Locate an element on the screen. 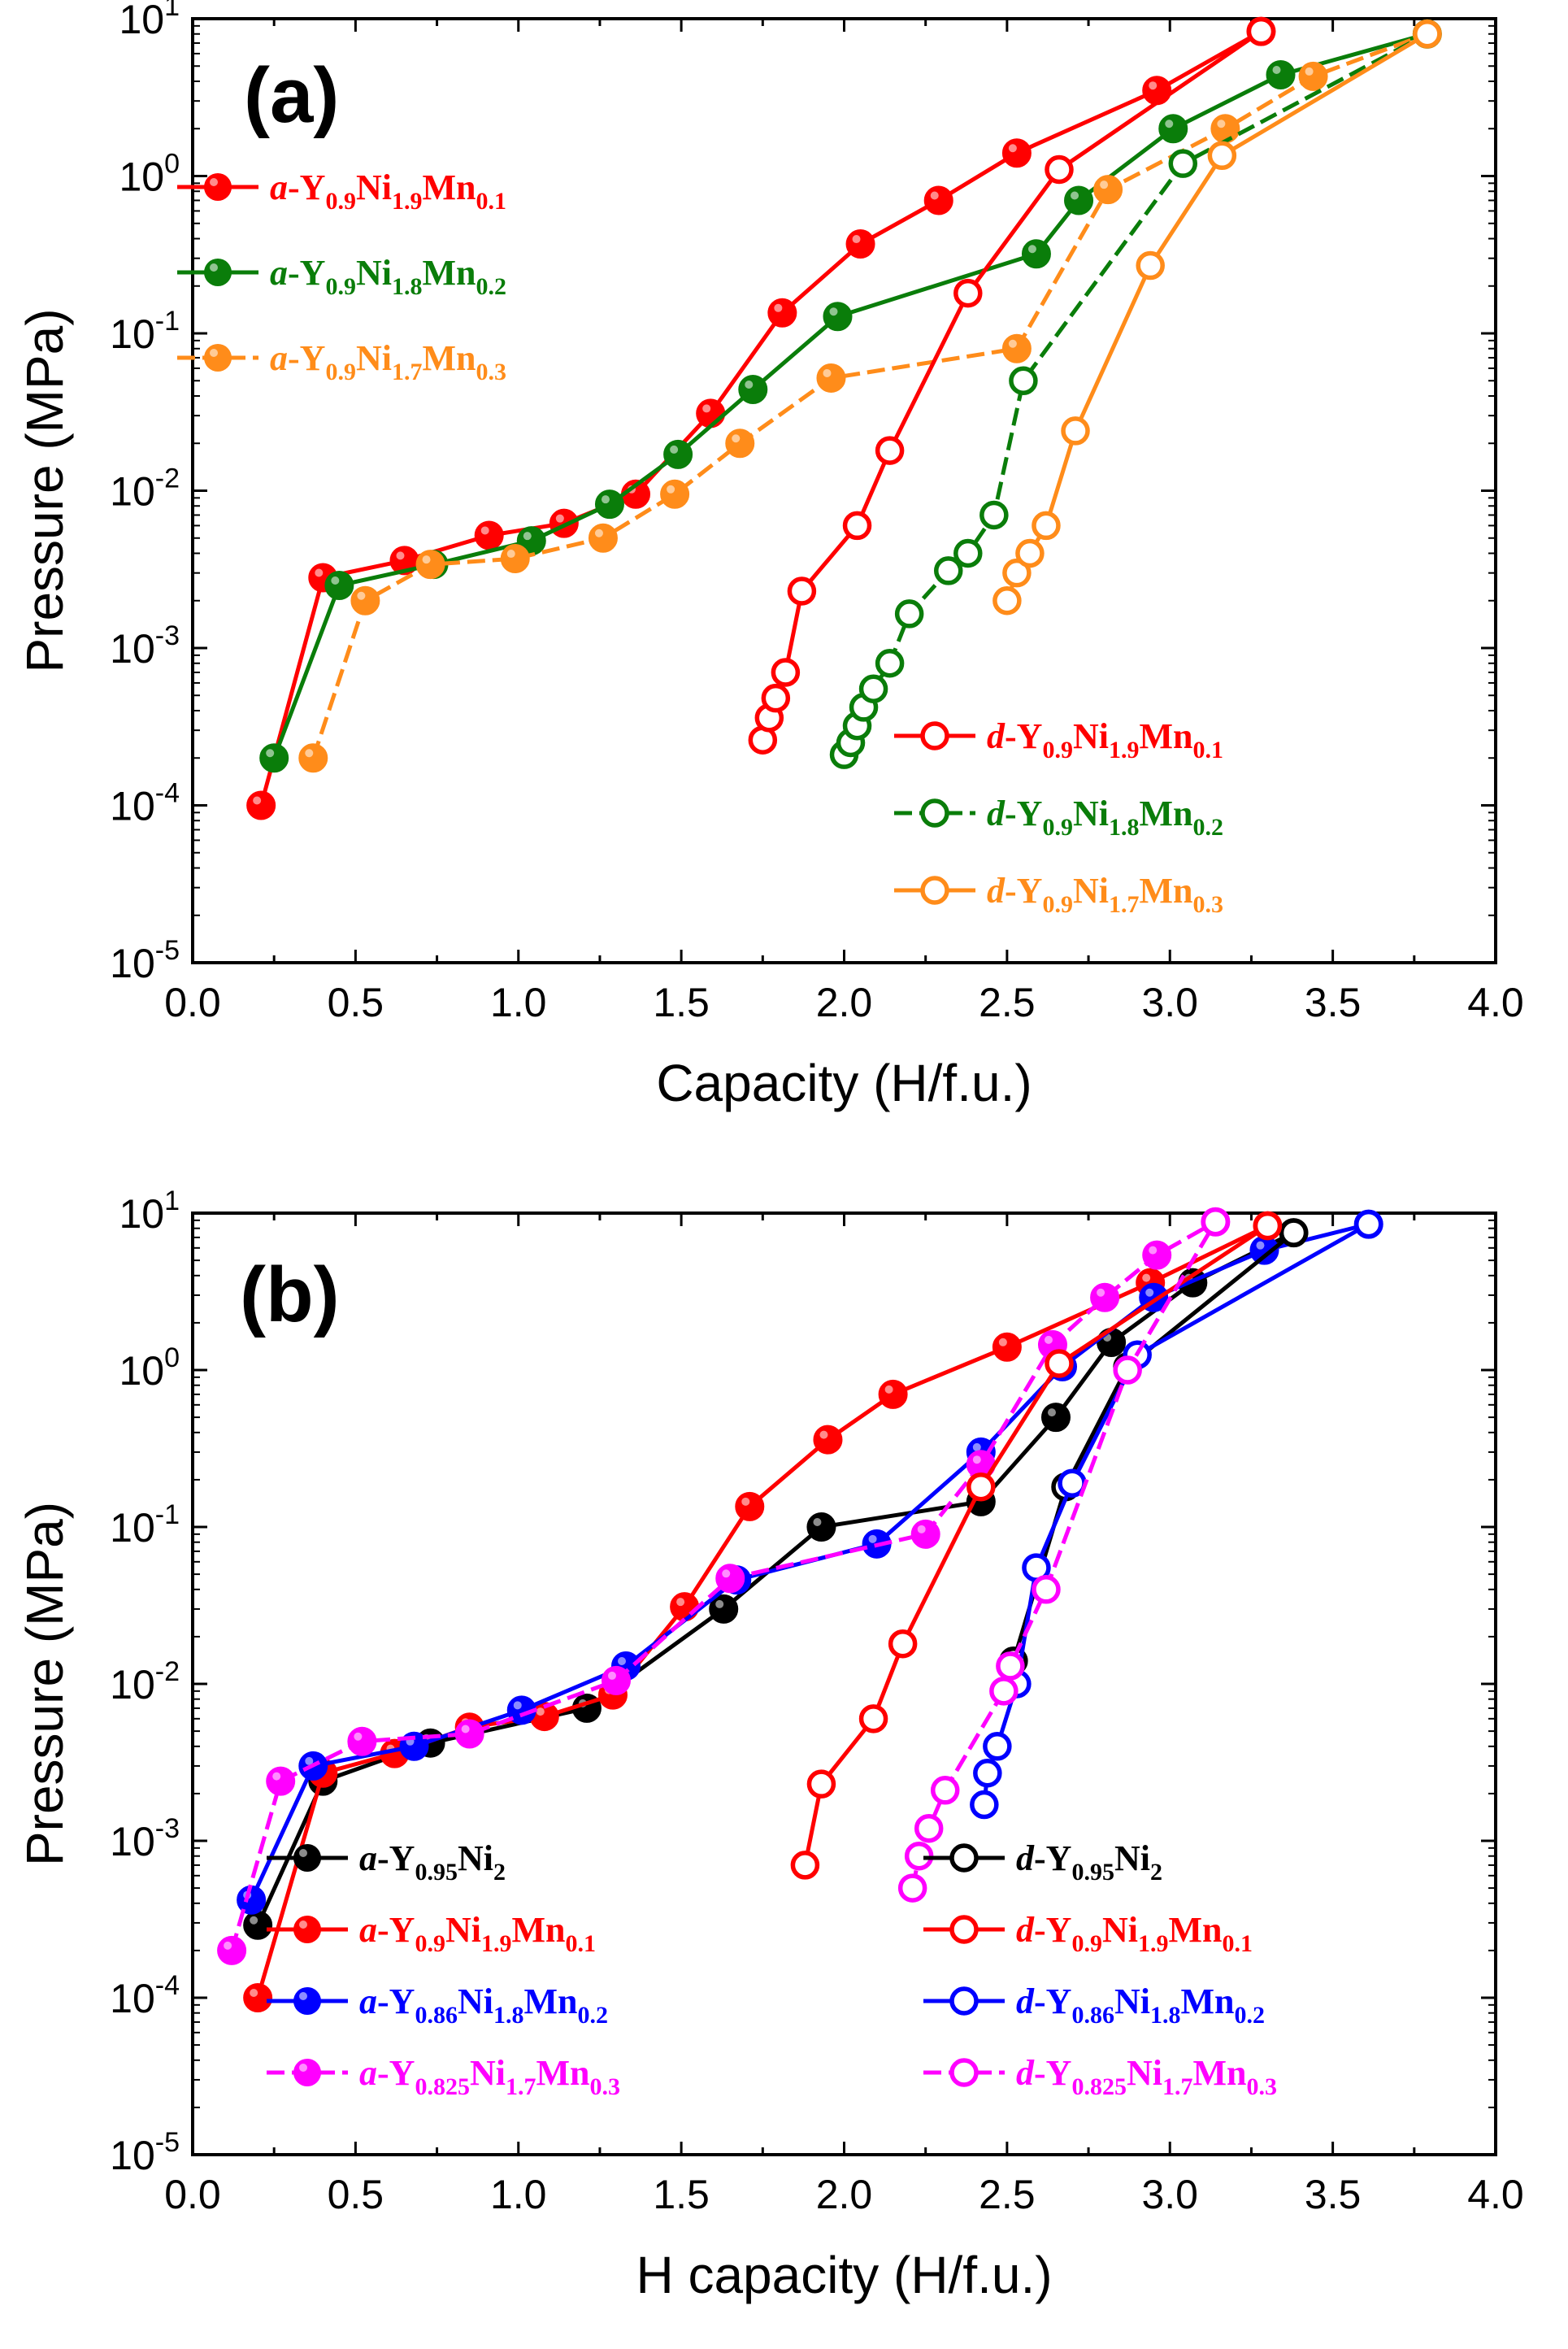 The image size is (1568, 2349). y-tick-label: 10⁻¹ is located at coordinates (145, 1525).